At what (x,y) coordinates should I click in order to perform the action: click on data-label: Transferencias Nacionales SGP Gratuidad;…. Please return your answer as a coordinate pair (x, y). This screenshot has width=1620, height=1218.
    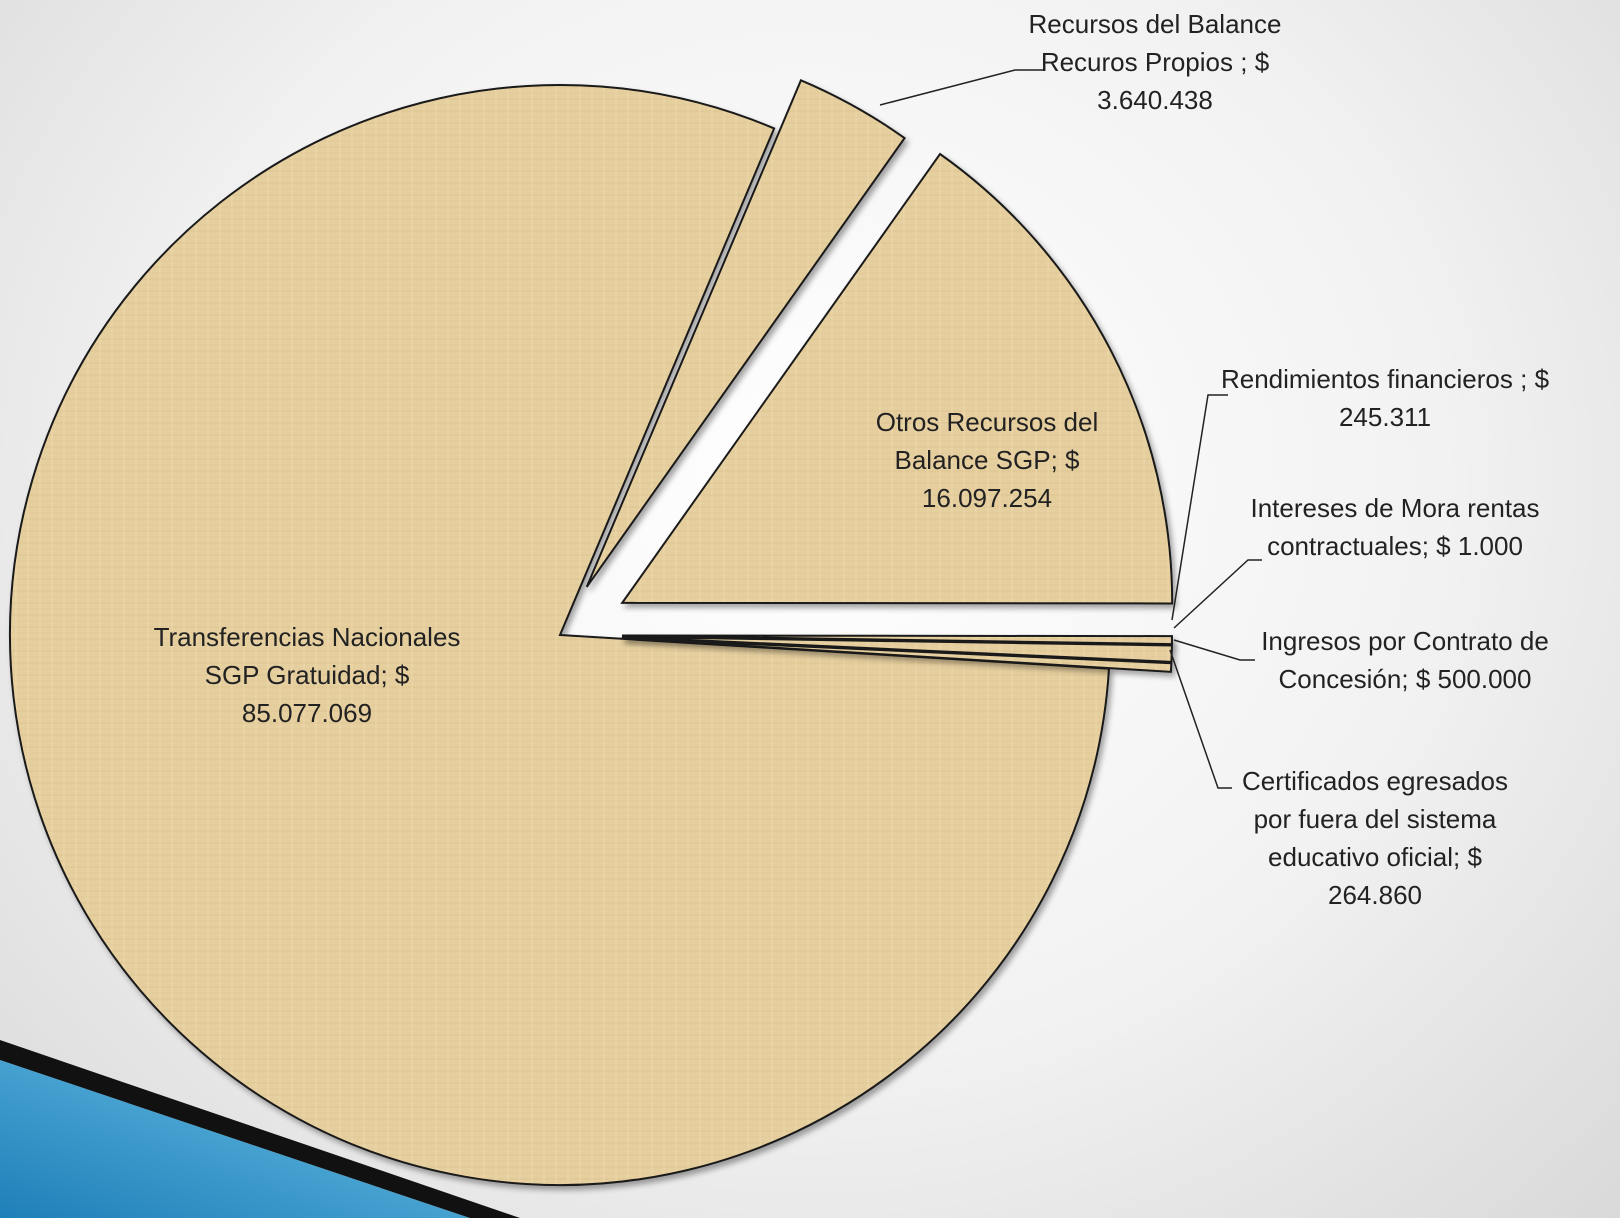
    Looking at the image, I should click on (307, 675).